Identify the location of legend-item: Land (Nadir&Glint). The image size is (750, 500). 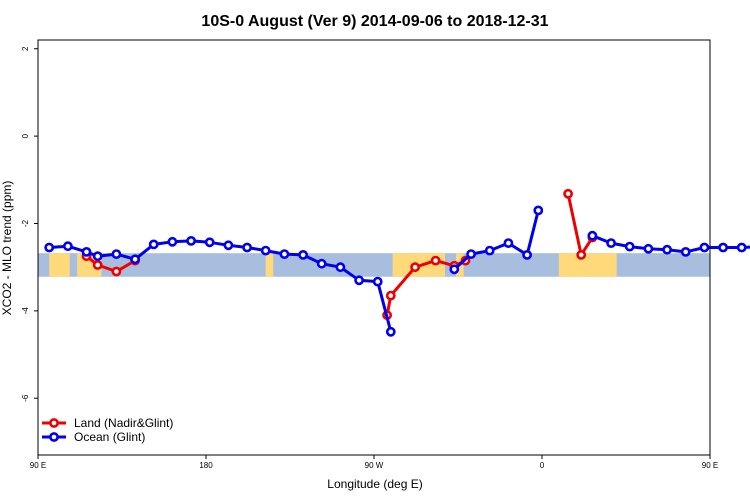
(107, 423).